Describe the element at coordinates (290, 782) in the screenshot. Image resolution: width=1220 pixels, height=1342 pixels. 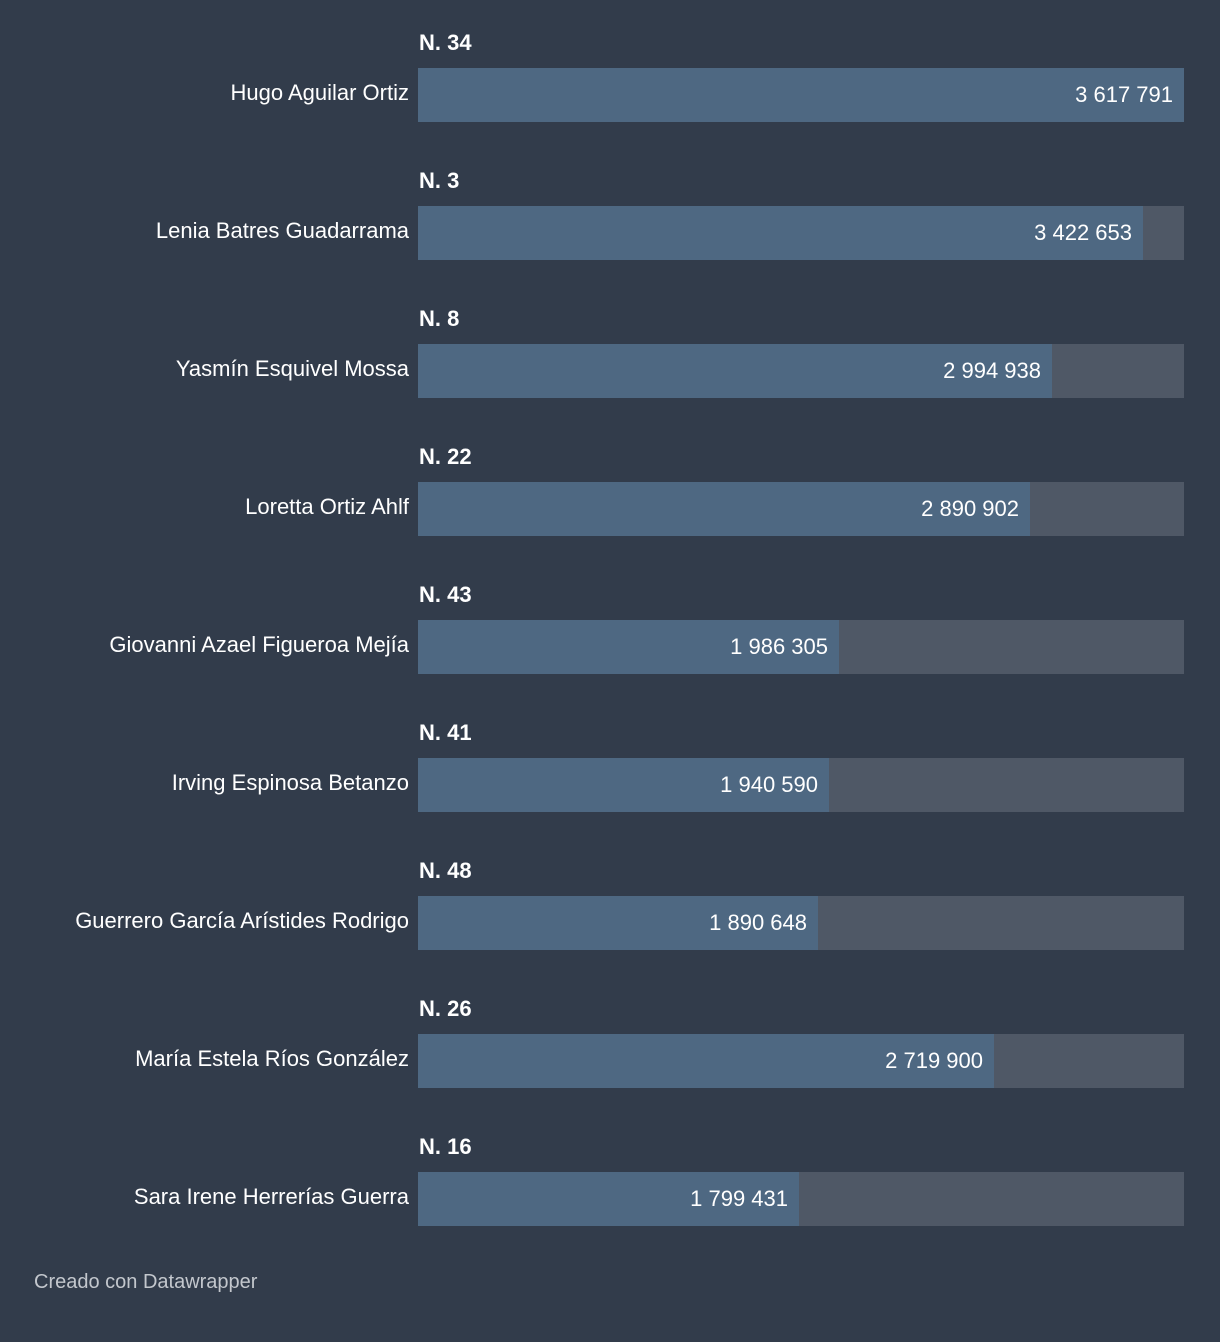
I see `category-label: Irving Espinosa Betanzo` at that location.